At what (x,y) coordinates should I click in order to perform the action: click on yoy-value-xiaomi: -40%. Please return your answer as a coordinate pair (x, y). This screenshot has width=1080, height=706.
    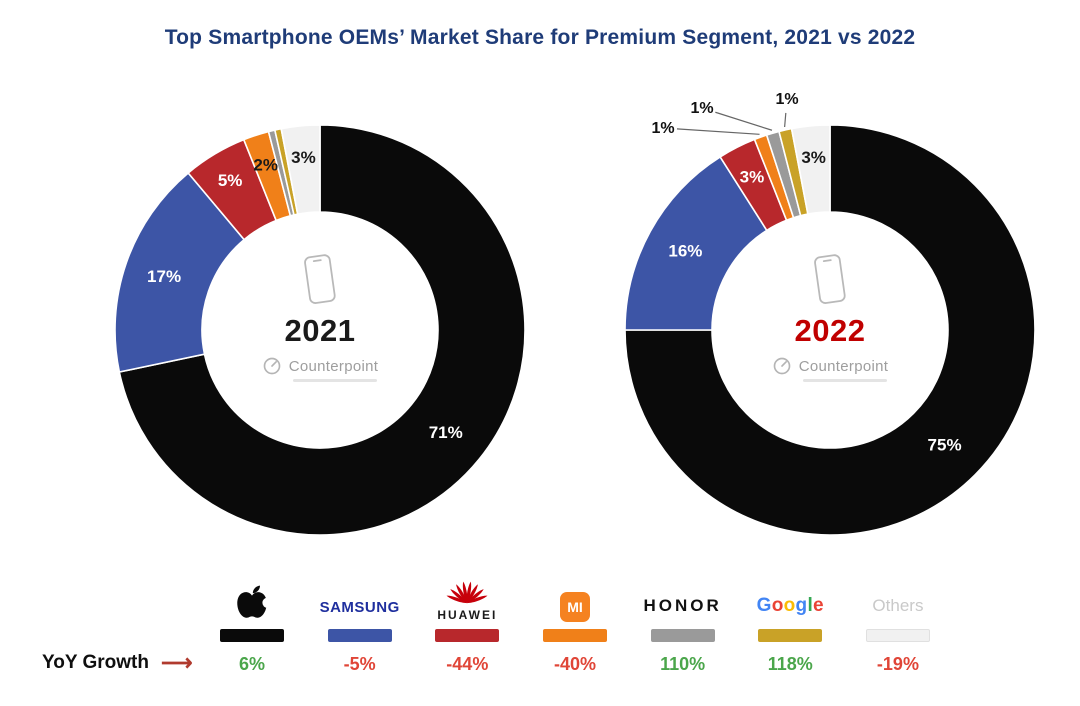
    Looking at the image, I should click on (574, 664).